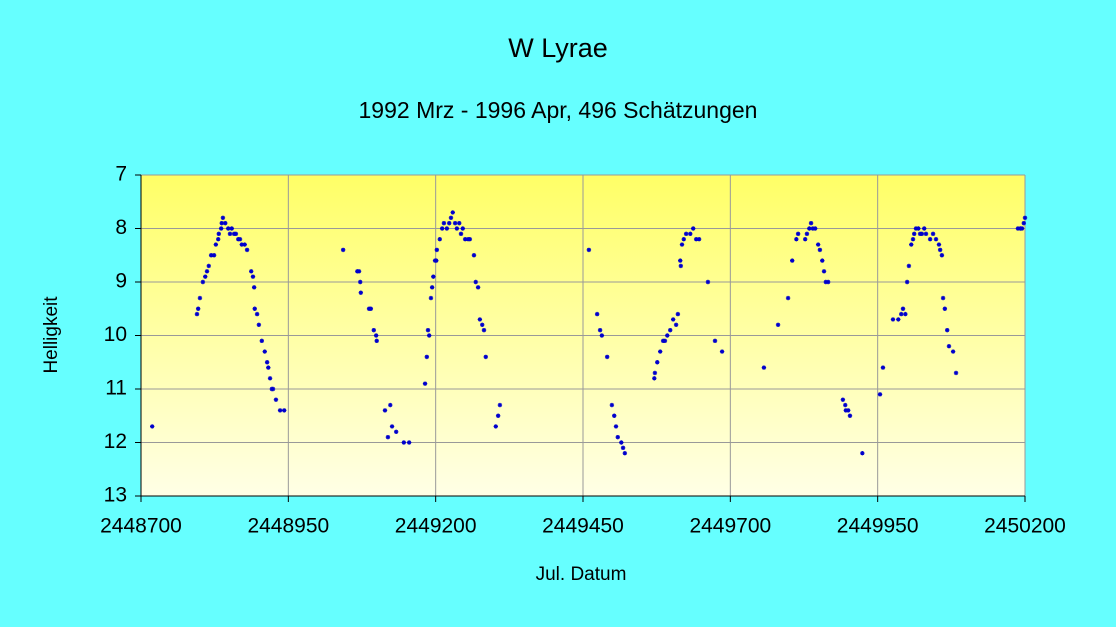  I want to click on y-tick-label: 13, so click(115, 495).